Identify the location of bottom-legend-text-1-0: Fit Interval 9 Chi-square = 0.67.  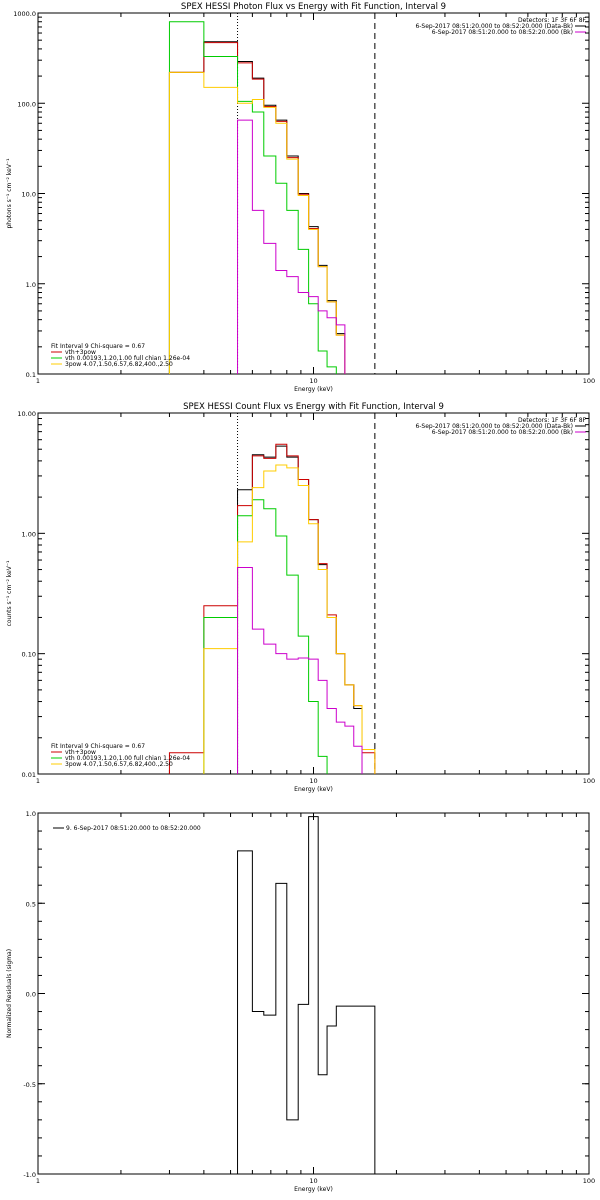
(98, 746).